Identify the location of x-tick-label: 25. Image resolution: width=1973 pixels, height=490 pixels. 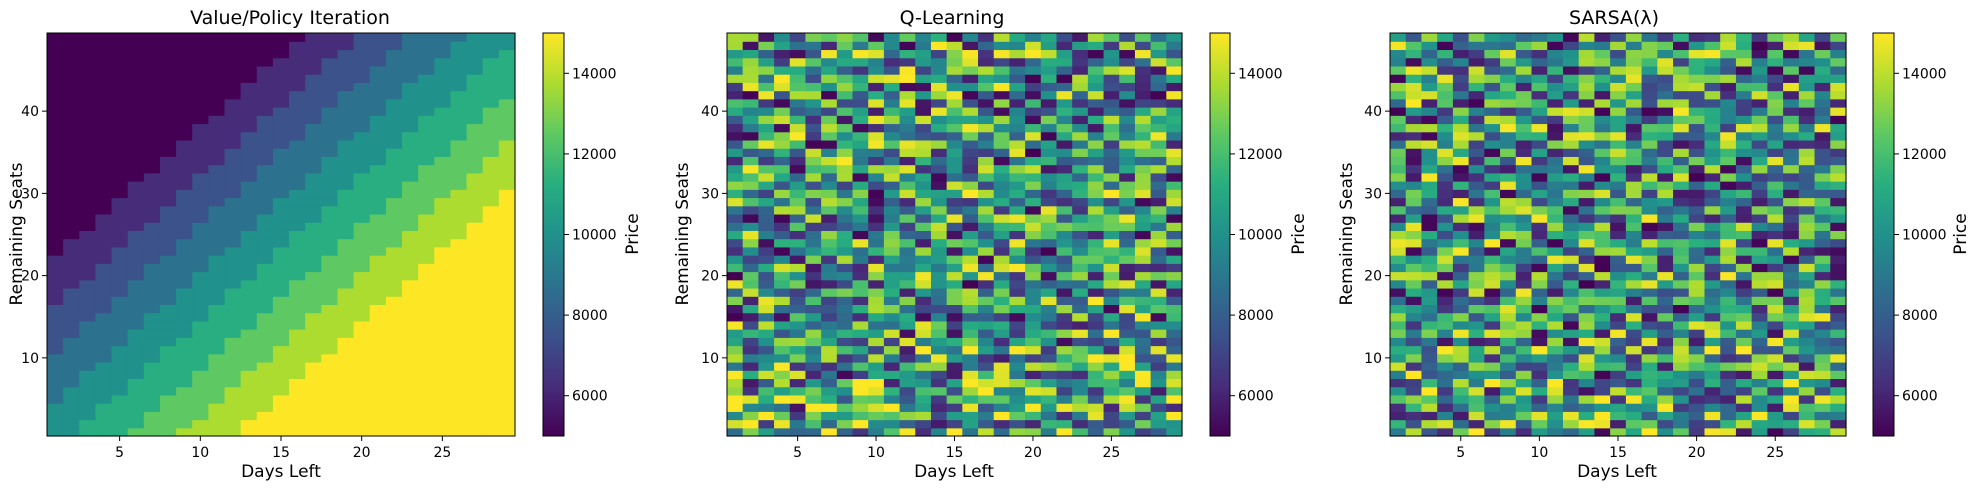
(1111, 453).